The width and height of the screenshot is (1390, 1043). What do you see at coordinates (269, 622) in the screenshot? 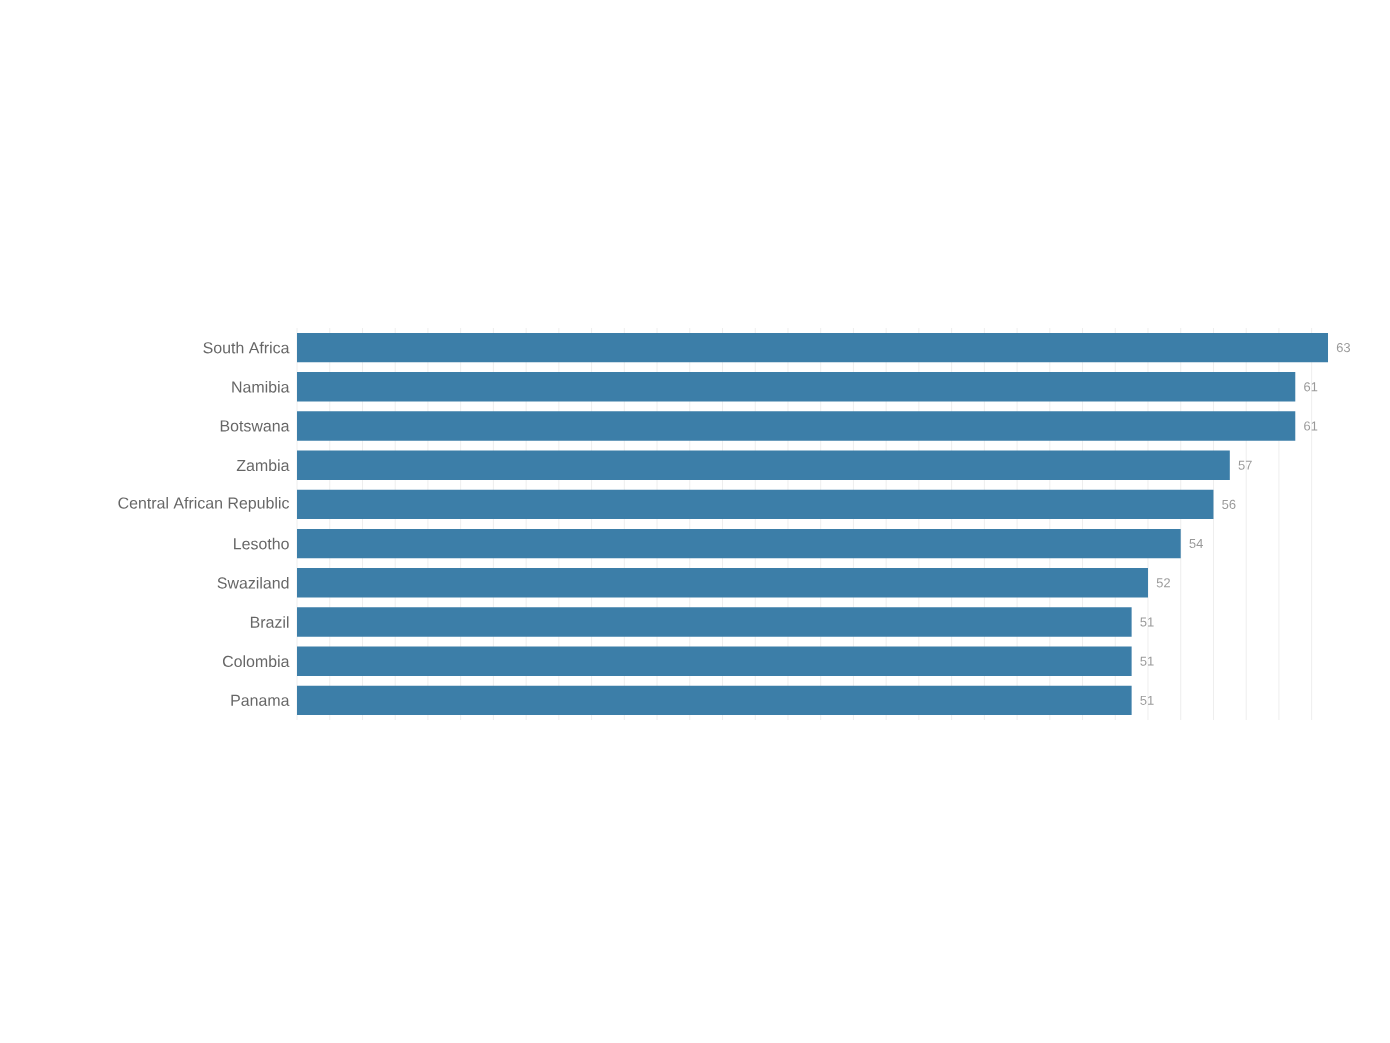
I see `y-tick-label: Brazil` at bounding box center [269, 622].